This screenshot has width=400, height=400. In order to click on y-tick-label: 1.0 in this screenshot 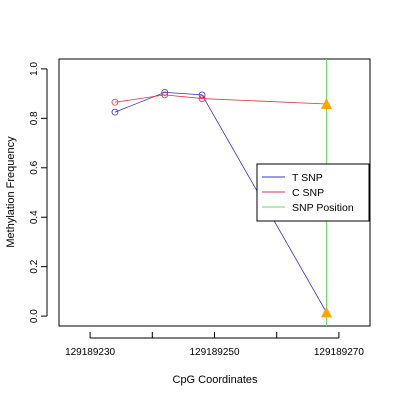, I will do `click(34, 69)`.